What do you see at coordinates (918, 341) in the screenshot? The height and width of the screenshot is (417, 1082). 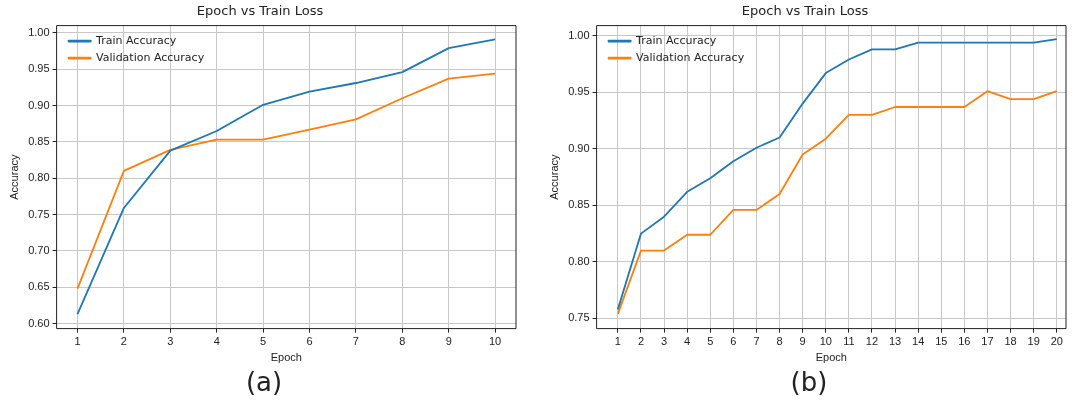 I see `x-tick-label: 14` at bounding box center [918, 341].